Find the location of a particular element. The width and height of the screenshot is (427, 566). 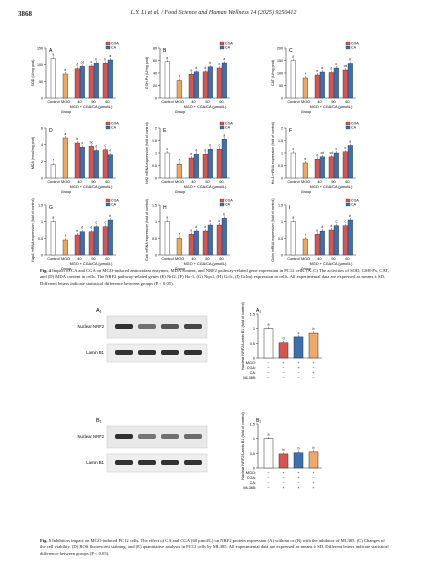

y-axis-label: GSH-Px (U/mg prot) is located at coordinates (147, 73).